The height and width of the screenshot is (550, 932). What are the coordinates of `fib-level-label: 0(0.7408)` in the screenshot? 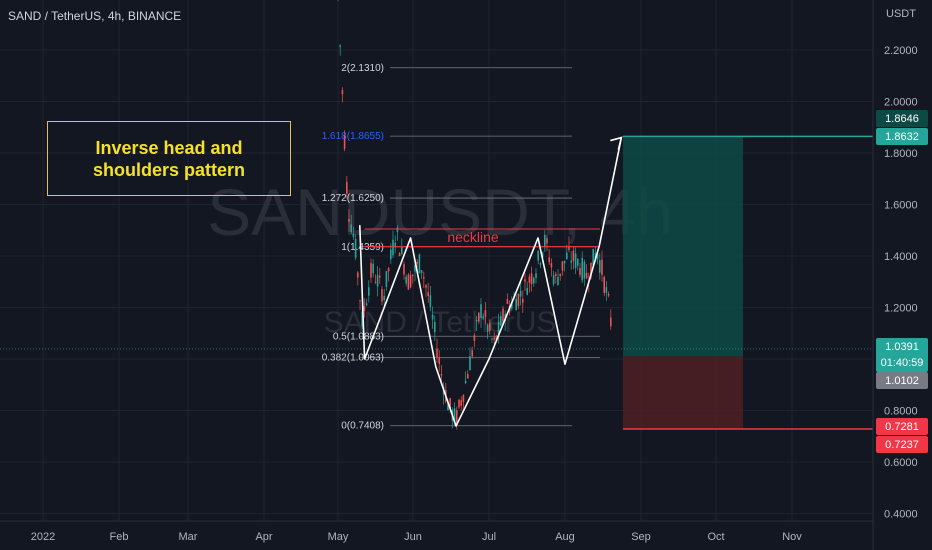 It's located at (362, 426).